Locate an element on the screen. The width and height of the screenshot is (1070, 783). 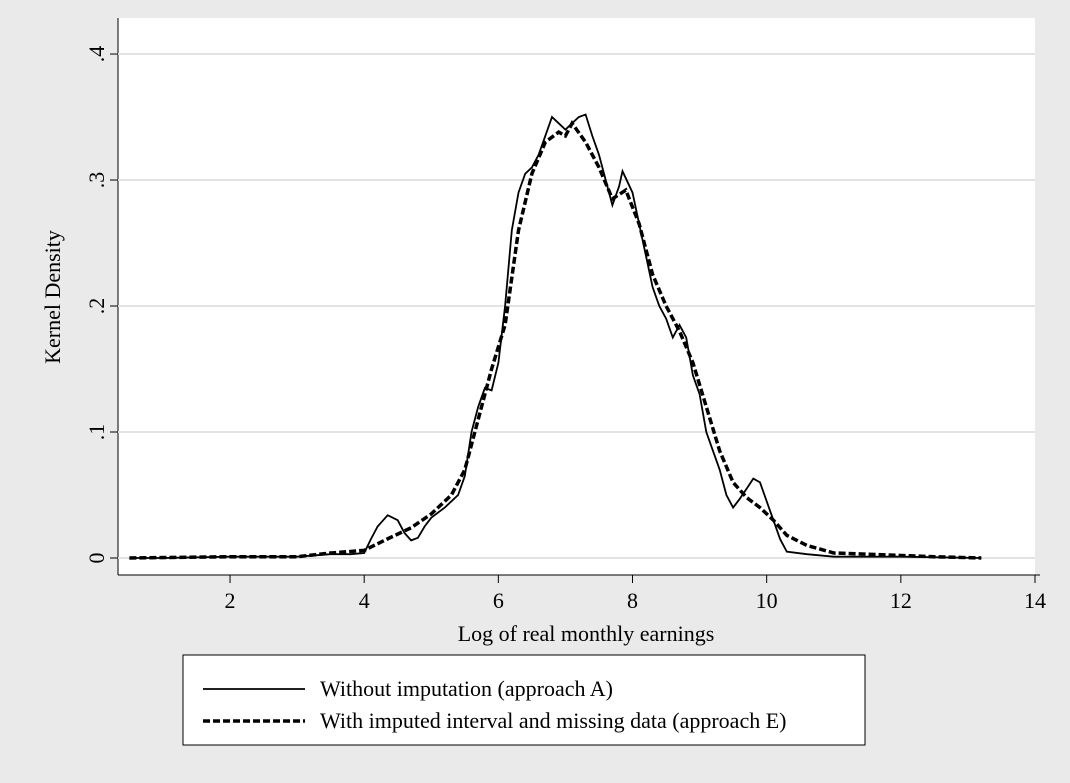
y-tick-label: .3 is located at coordinates (96, 180).